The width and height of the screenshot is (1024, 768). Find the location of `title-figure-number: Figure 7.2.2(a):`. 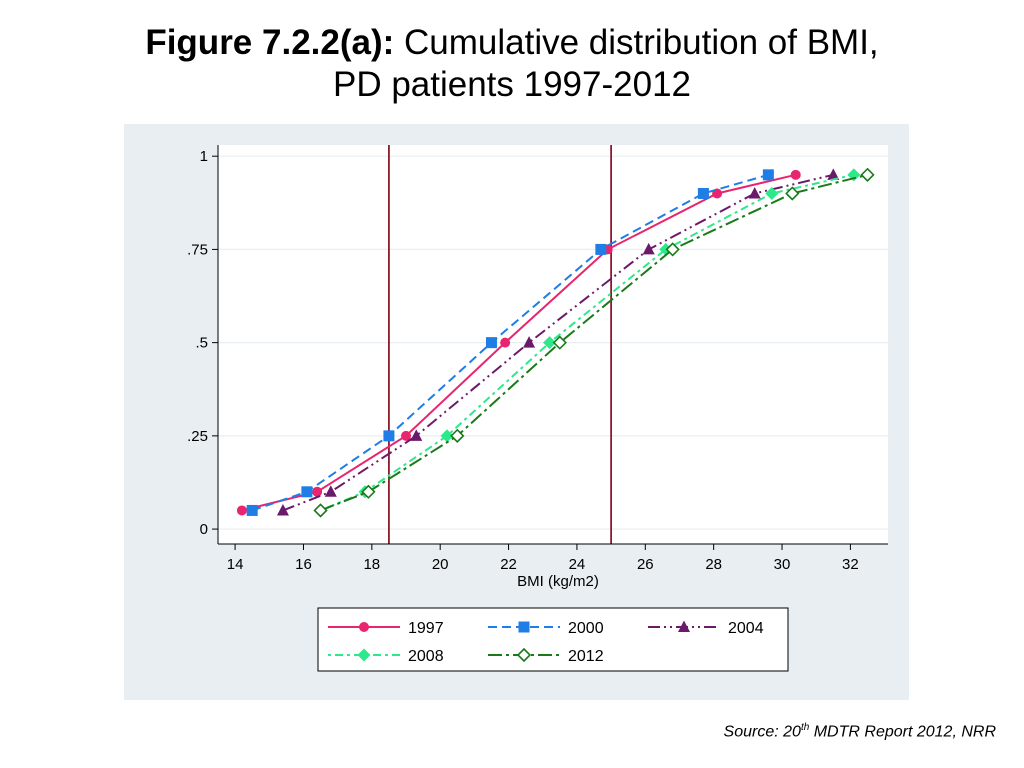

title-figure-number: Figure 7.2.2(a): is located at coordinates (270, 42).